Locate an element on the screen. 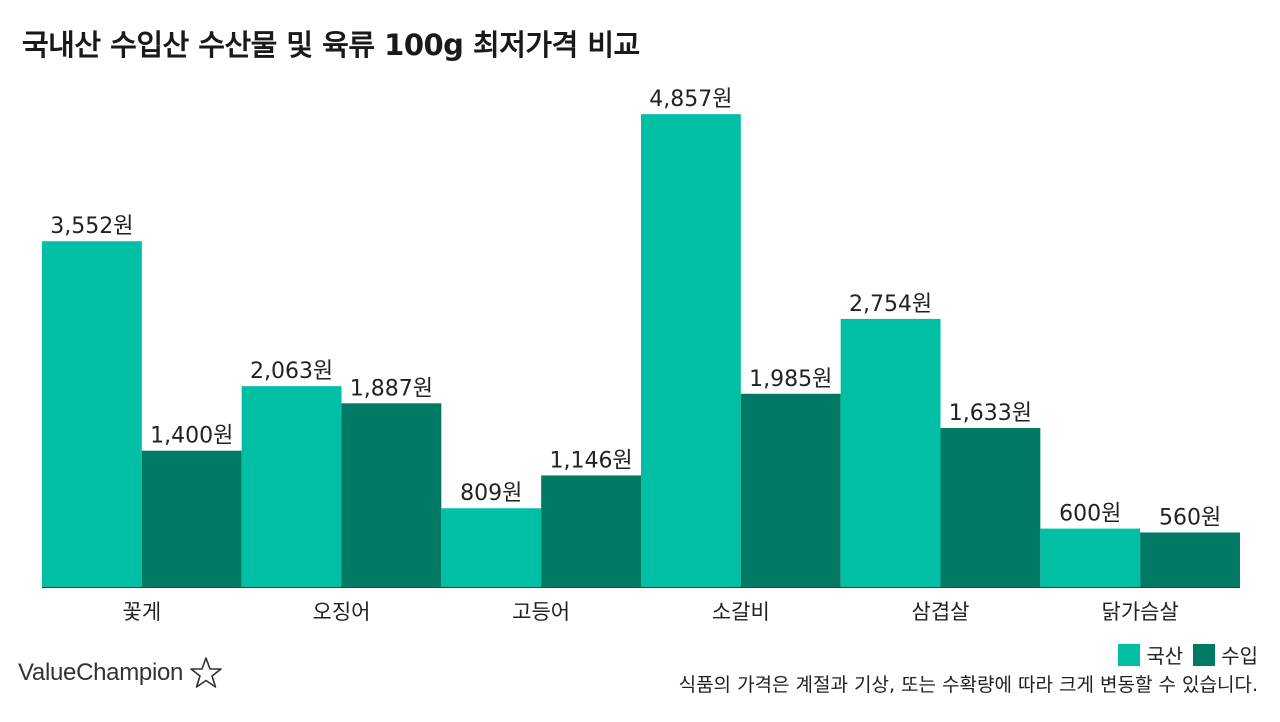  legend-swatch-imported is located at coordinates (1204, 654).